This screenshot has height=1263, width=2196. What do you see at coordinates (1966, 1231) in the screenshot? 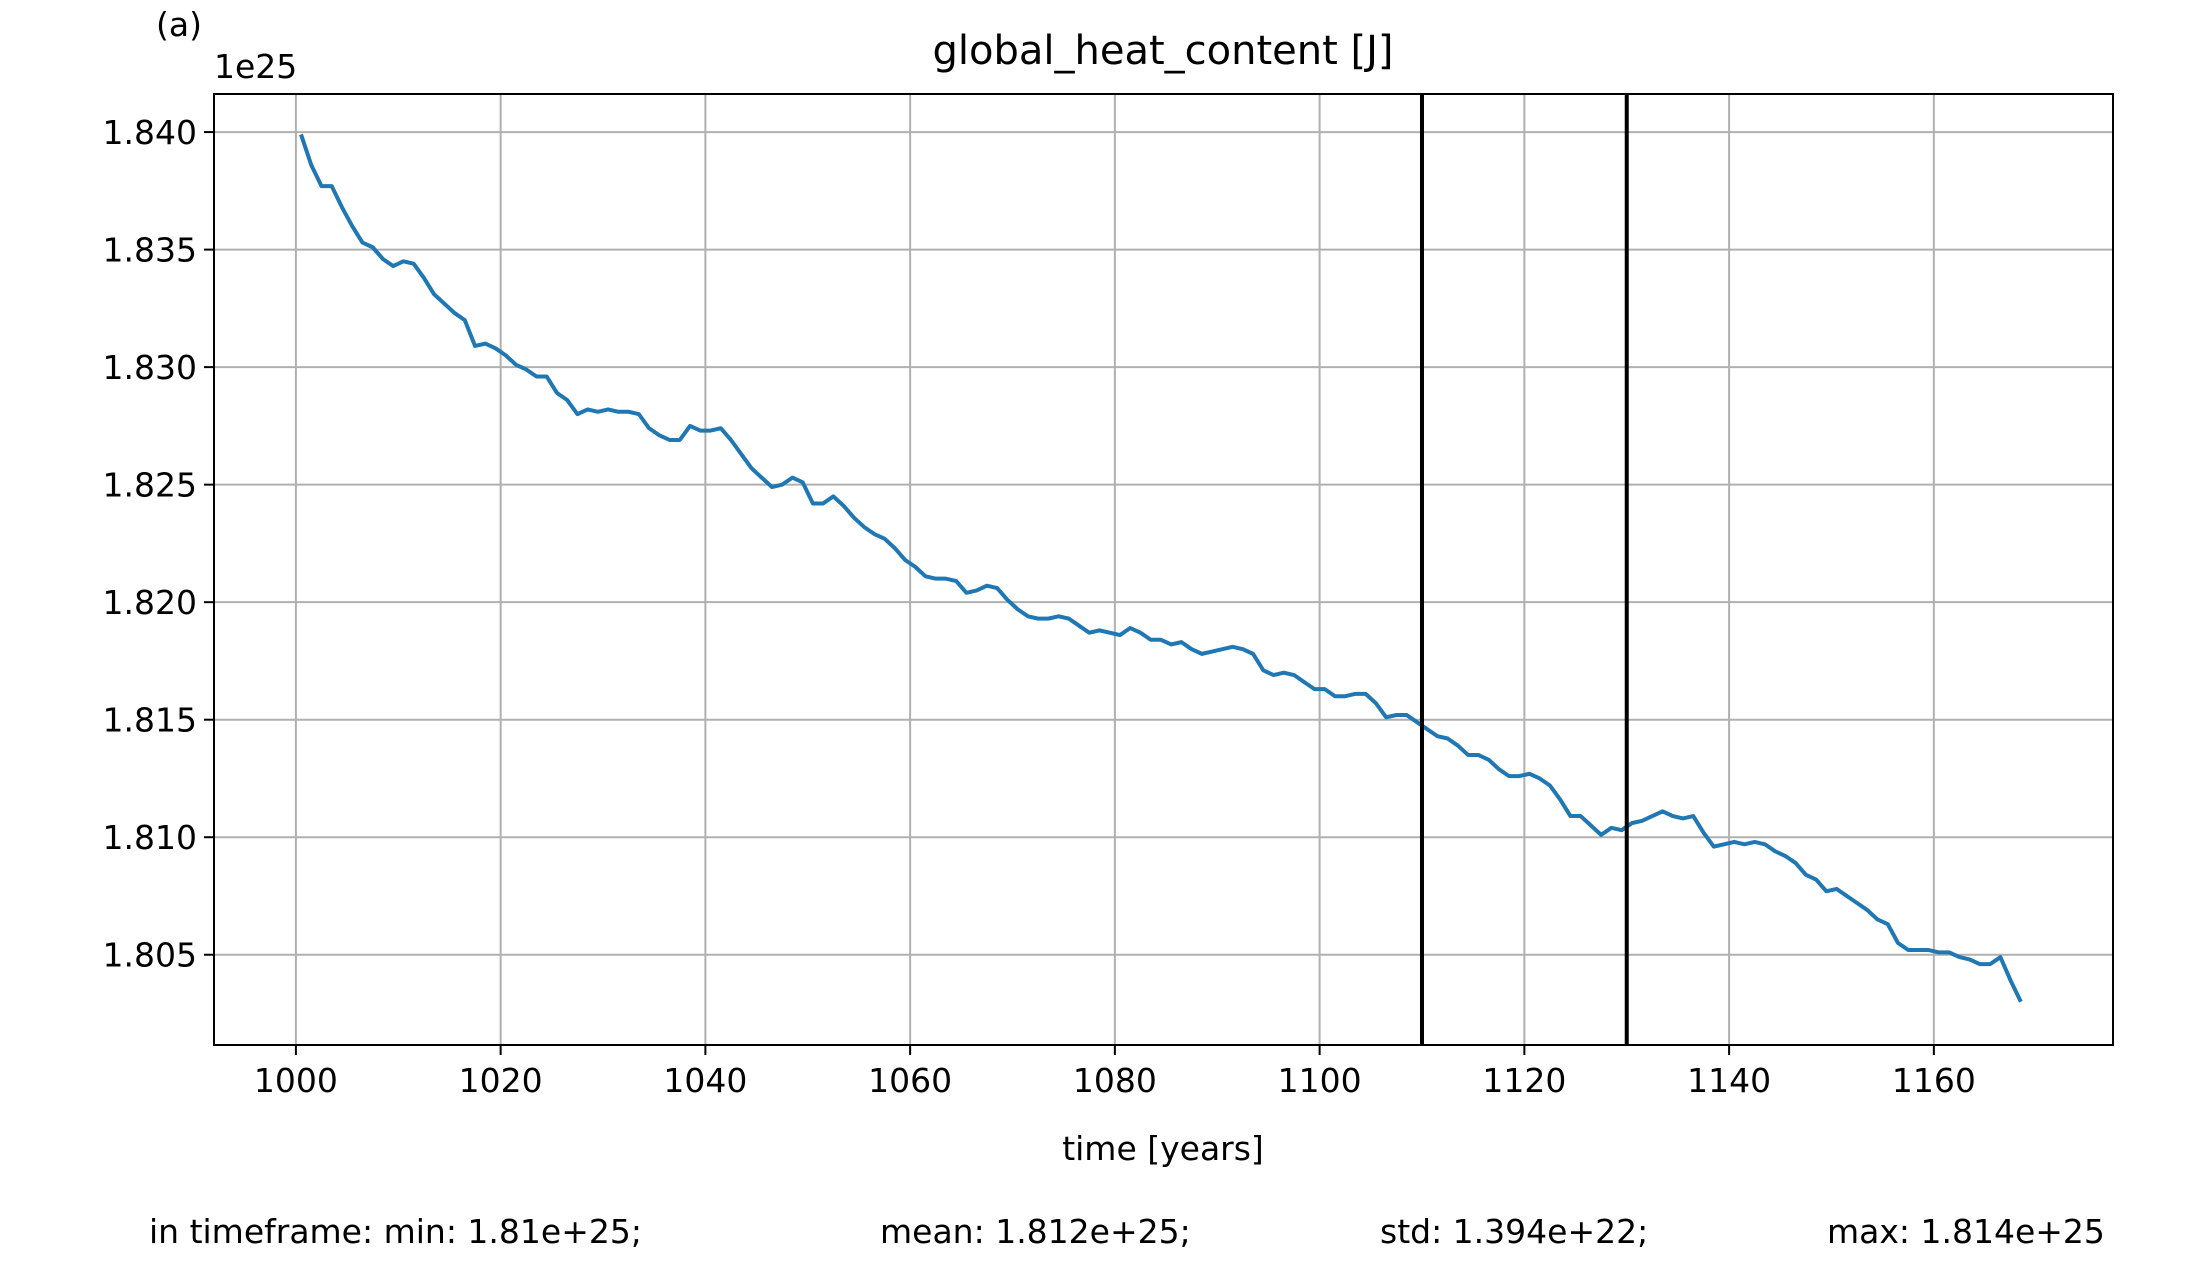
I see `stat-text: max: 1.814e+25` at bounding box center [1966, 1231].